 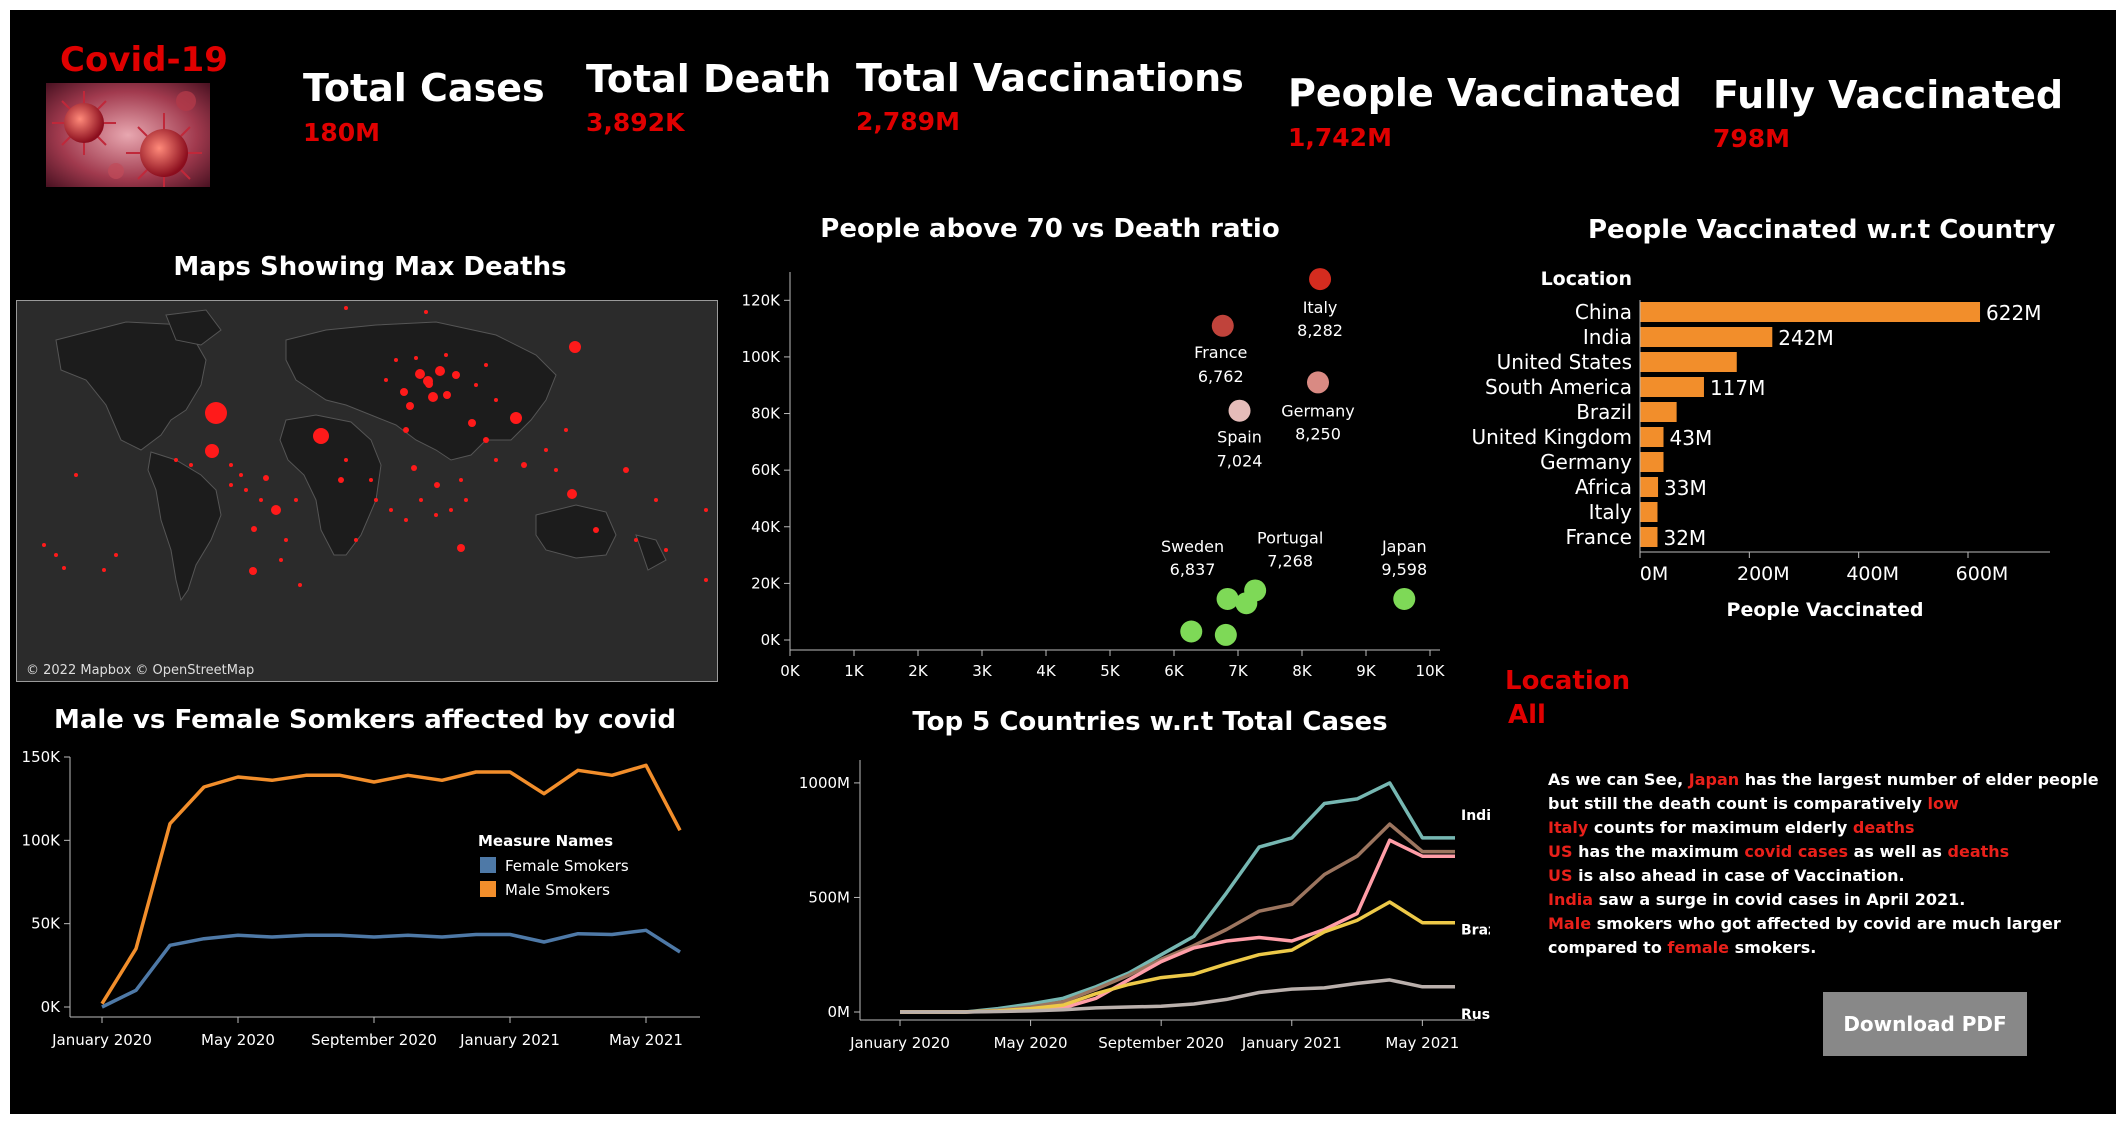 I want to click on insight-text: is also ahead in case of Vaccination., so click(x=1738, y=875).